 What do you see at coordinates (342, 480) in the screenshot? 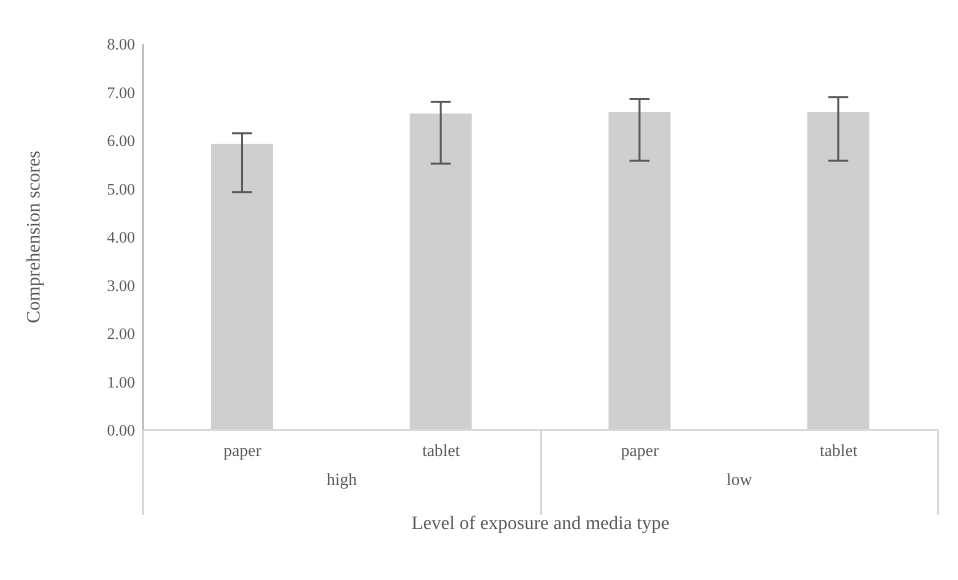
I see `text: high` at bounding box center [342, 480].